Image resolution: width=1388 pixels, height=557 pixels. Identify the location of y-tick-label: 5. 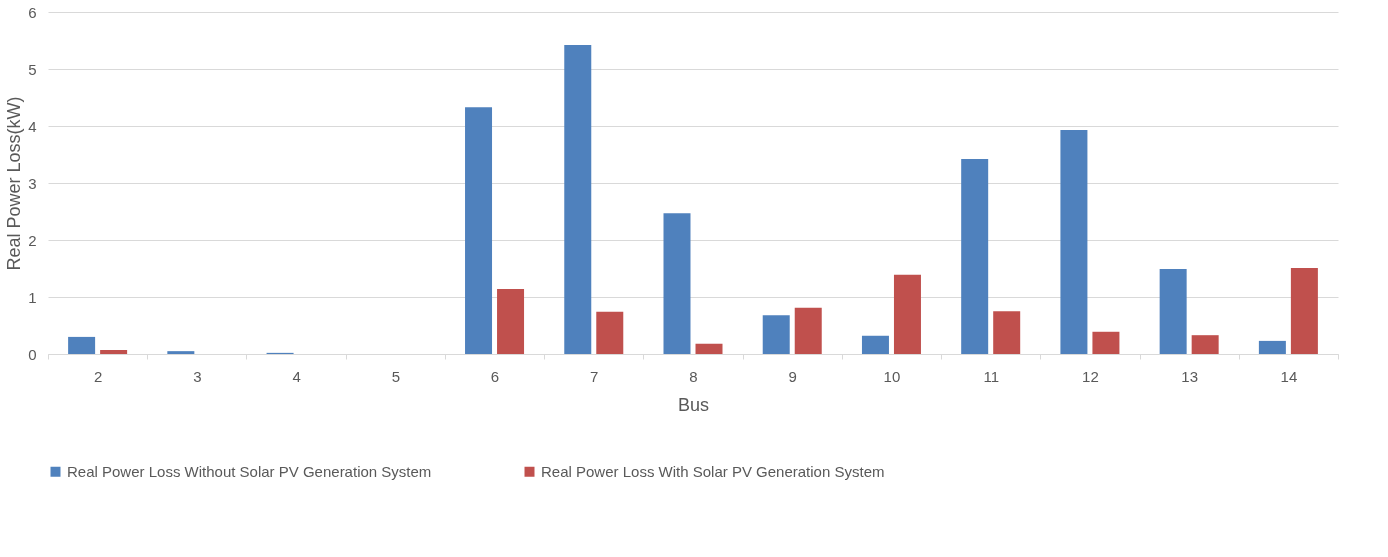
(32, 69).